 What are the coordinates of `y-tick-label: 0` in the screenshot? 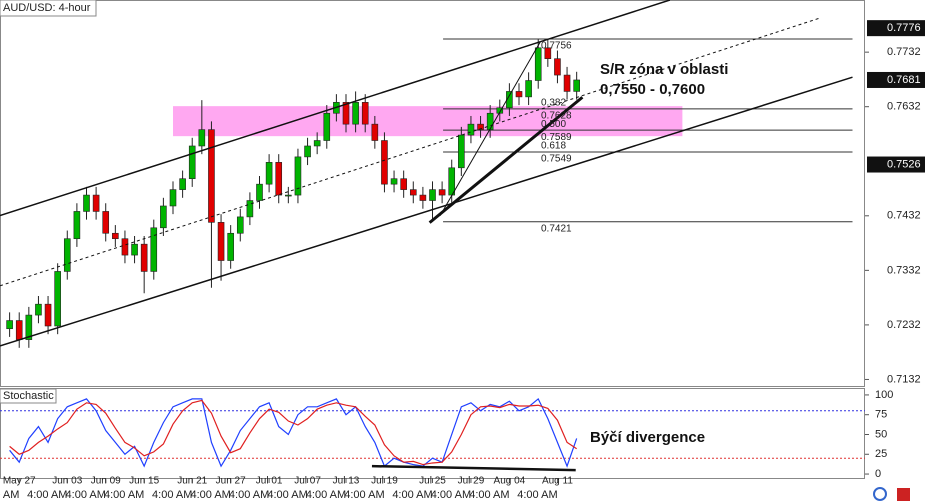 It's located at (878, 474).